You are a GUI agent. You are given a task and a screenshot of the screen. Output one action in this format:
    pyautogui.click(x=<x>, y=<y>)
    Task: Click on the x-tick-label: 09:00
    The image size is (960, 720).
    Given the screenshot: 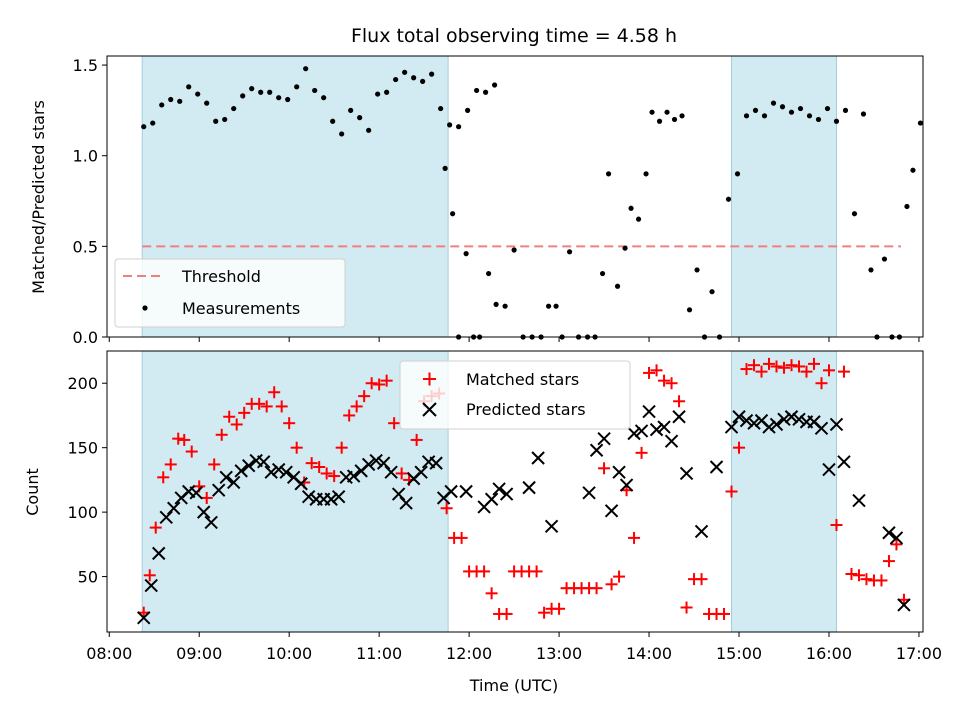 What is the action you would take?
    pyautogui.click(x=199, y=653)
    